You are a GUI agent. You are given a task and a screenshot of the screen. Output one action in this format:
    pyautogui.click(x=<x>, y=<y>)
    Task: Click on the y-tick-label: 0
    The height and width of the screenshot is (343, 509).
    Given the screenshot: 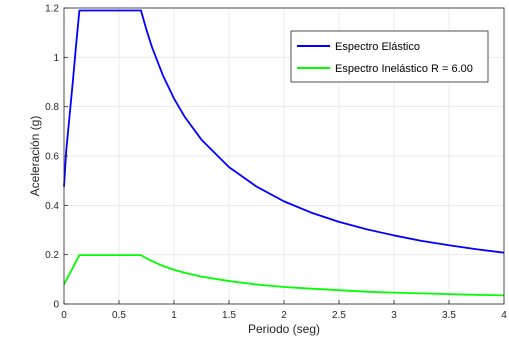 What is the action you would take?
    pyautogui.click(x=56, y=305)
    